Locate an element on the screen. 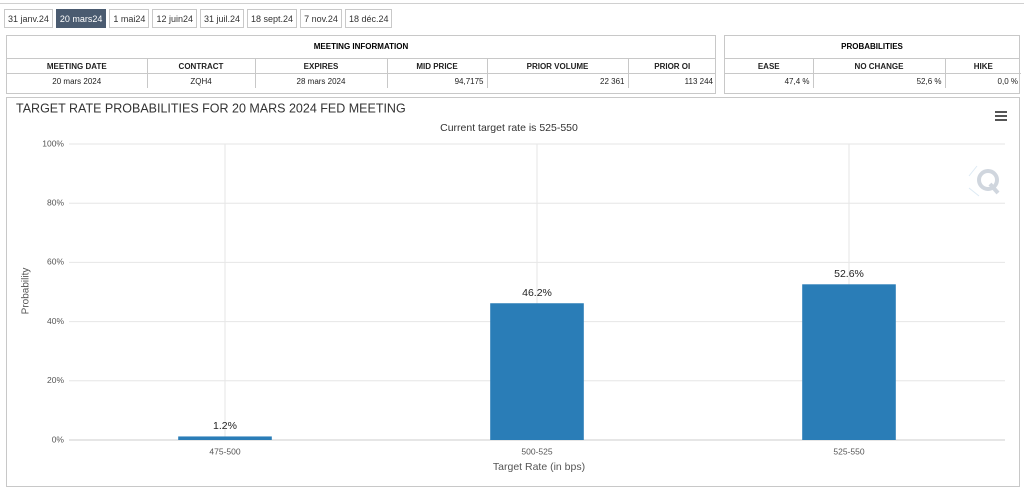  data-label: 52.6% is located at coordinates (849, 274).